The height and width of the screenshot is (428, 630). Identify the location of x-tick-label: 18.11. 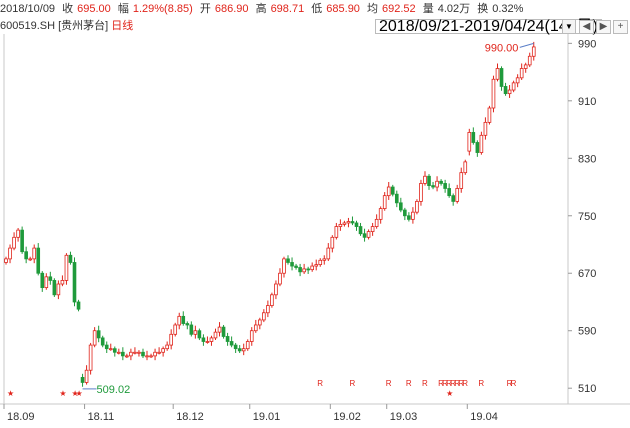
(101, 417).